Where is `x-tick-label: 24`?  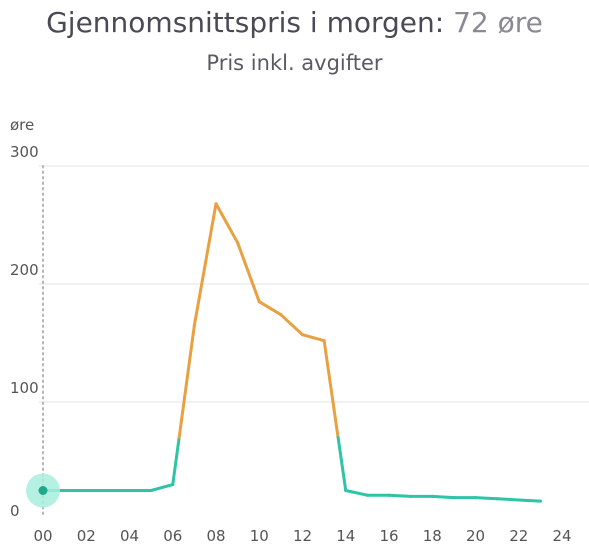 x-tick-label: 24 is located at coordinates (561, 536).